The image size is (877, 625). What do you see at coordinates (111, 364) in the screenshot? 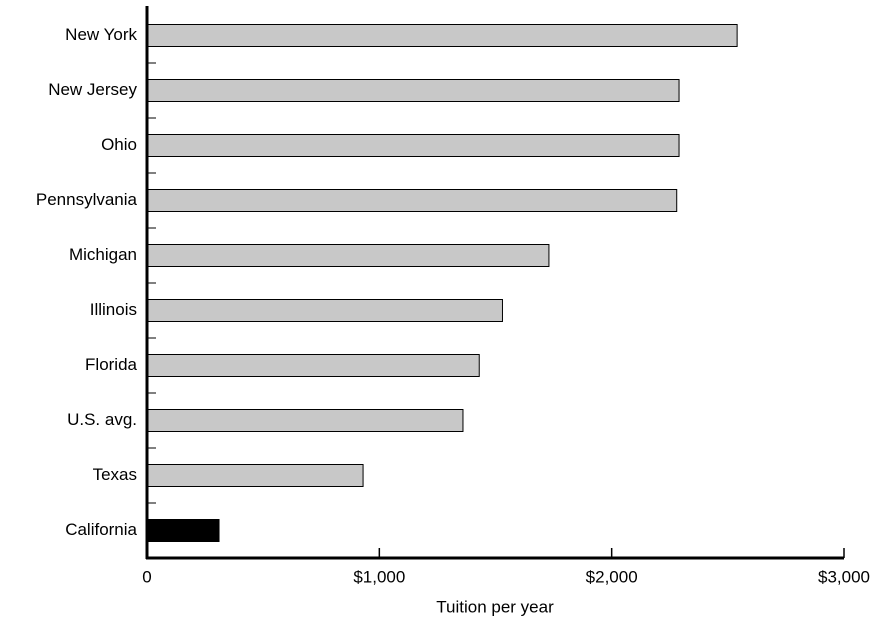
I see `y-tick-label: Florida` at bounding box center [111, 364].